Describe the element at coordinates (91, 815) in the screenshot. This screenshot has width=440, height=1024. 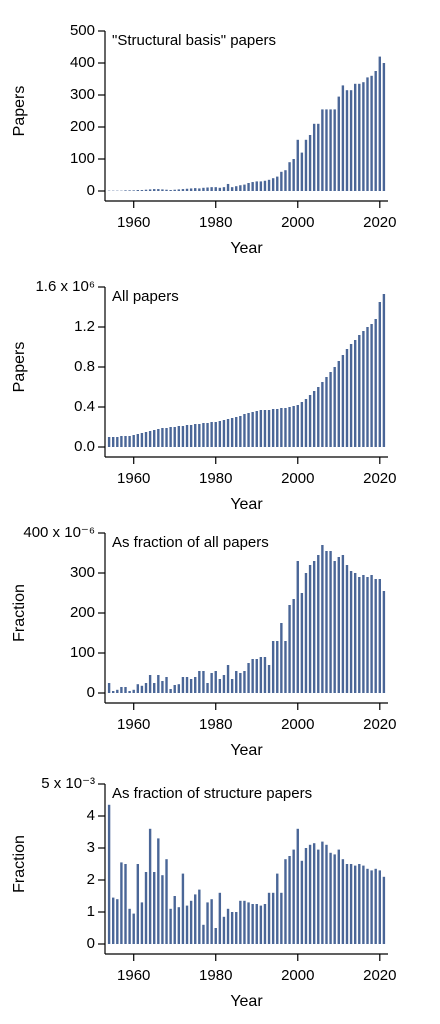
I see `y-tick-label: 4` at that location.